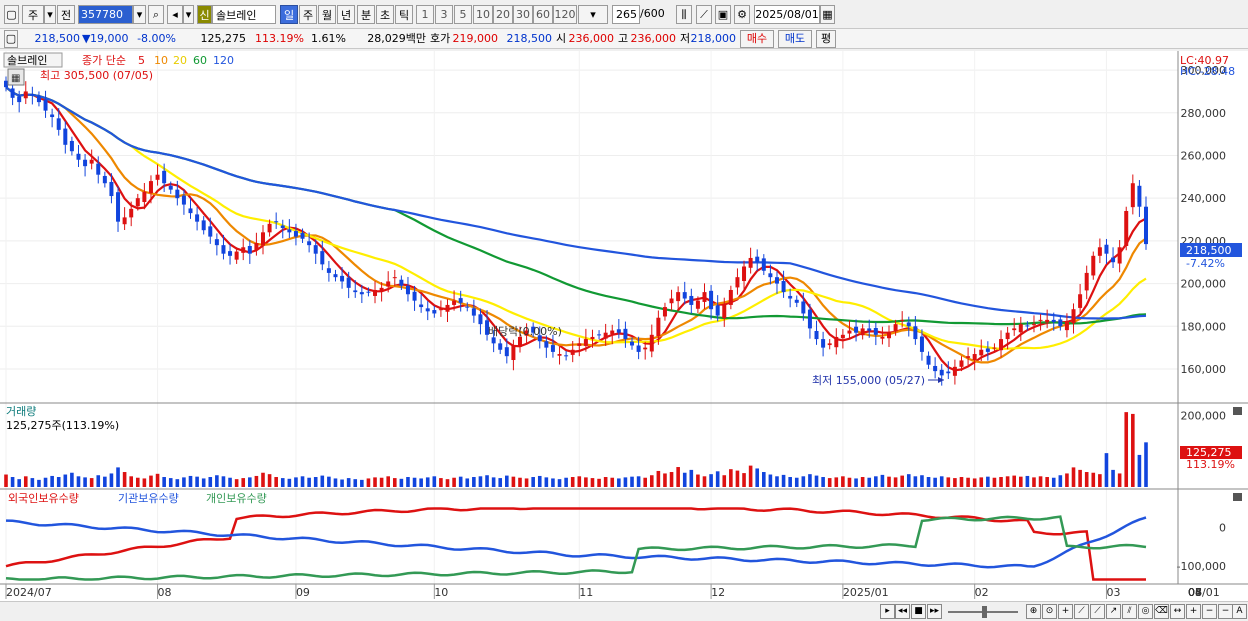 This screenshot has height=621, width=1248. What do you see at coordinates (188, 14) in the screenshot?
I see `speaker-dropdown-icon: ▾` at bounding box center [188, 14].